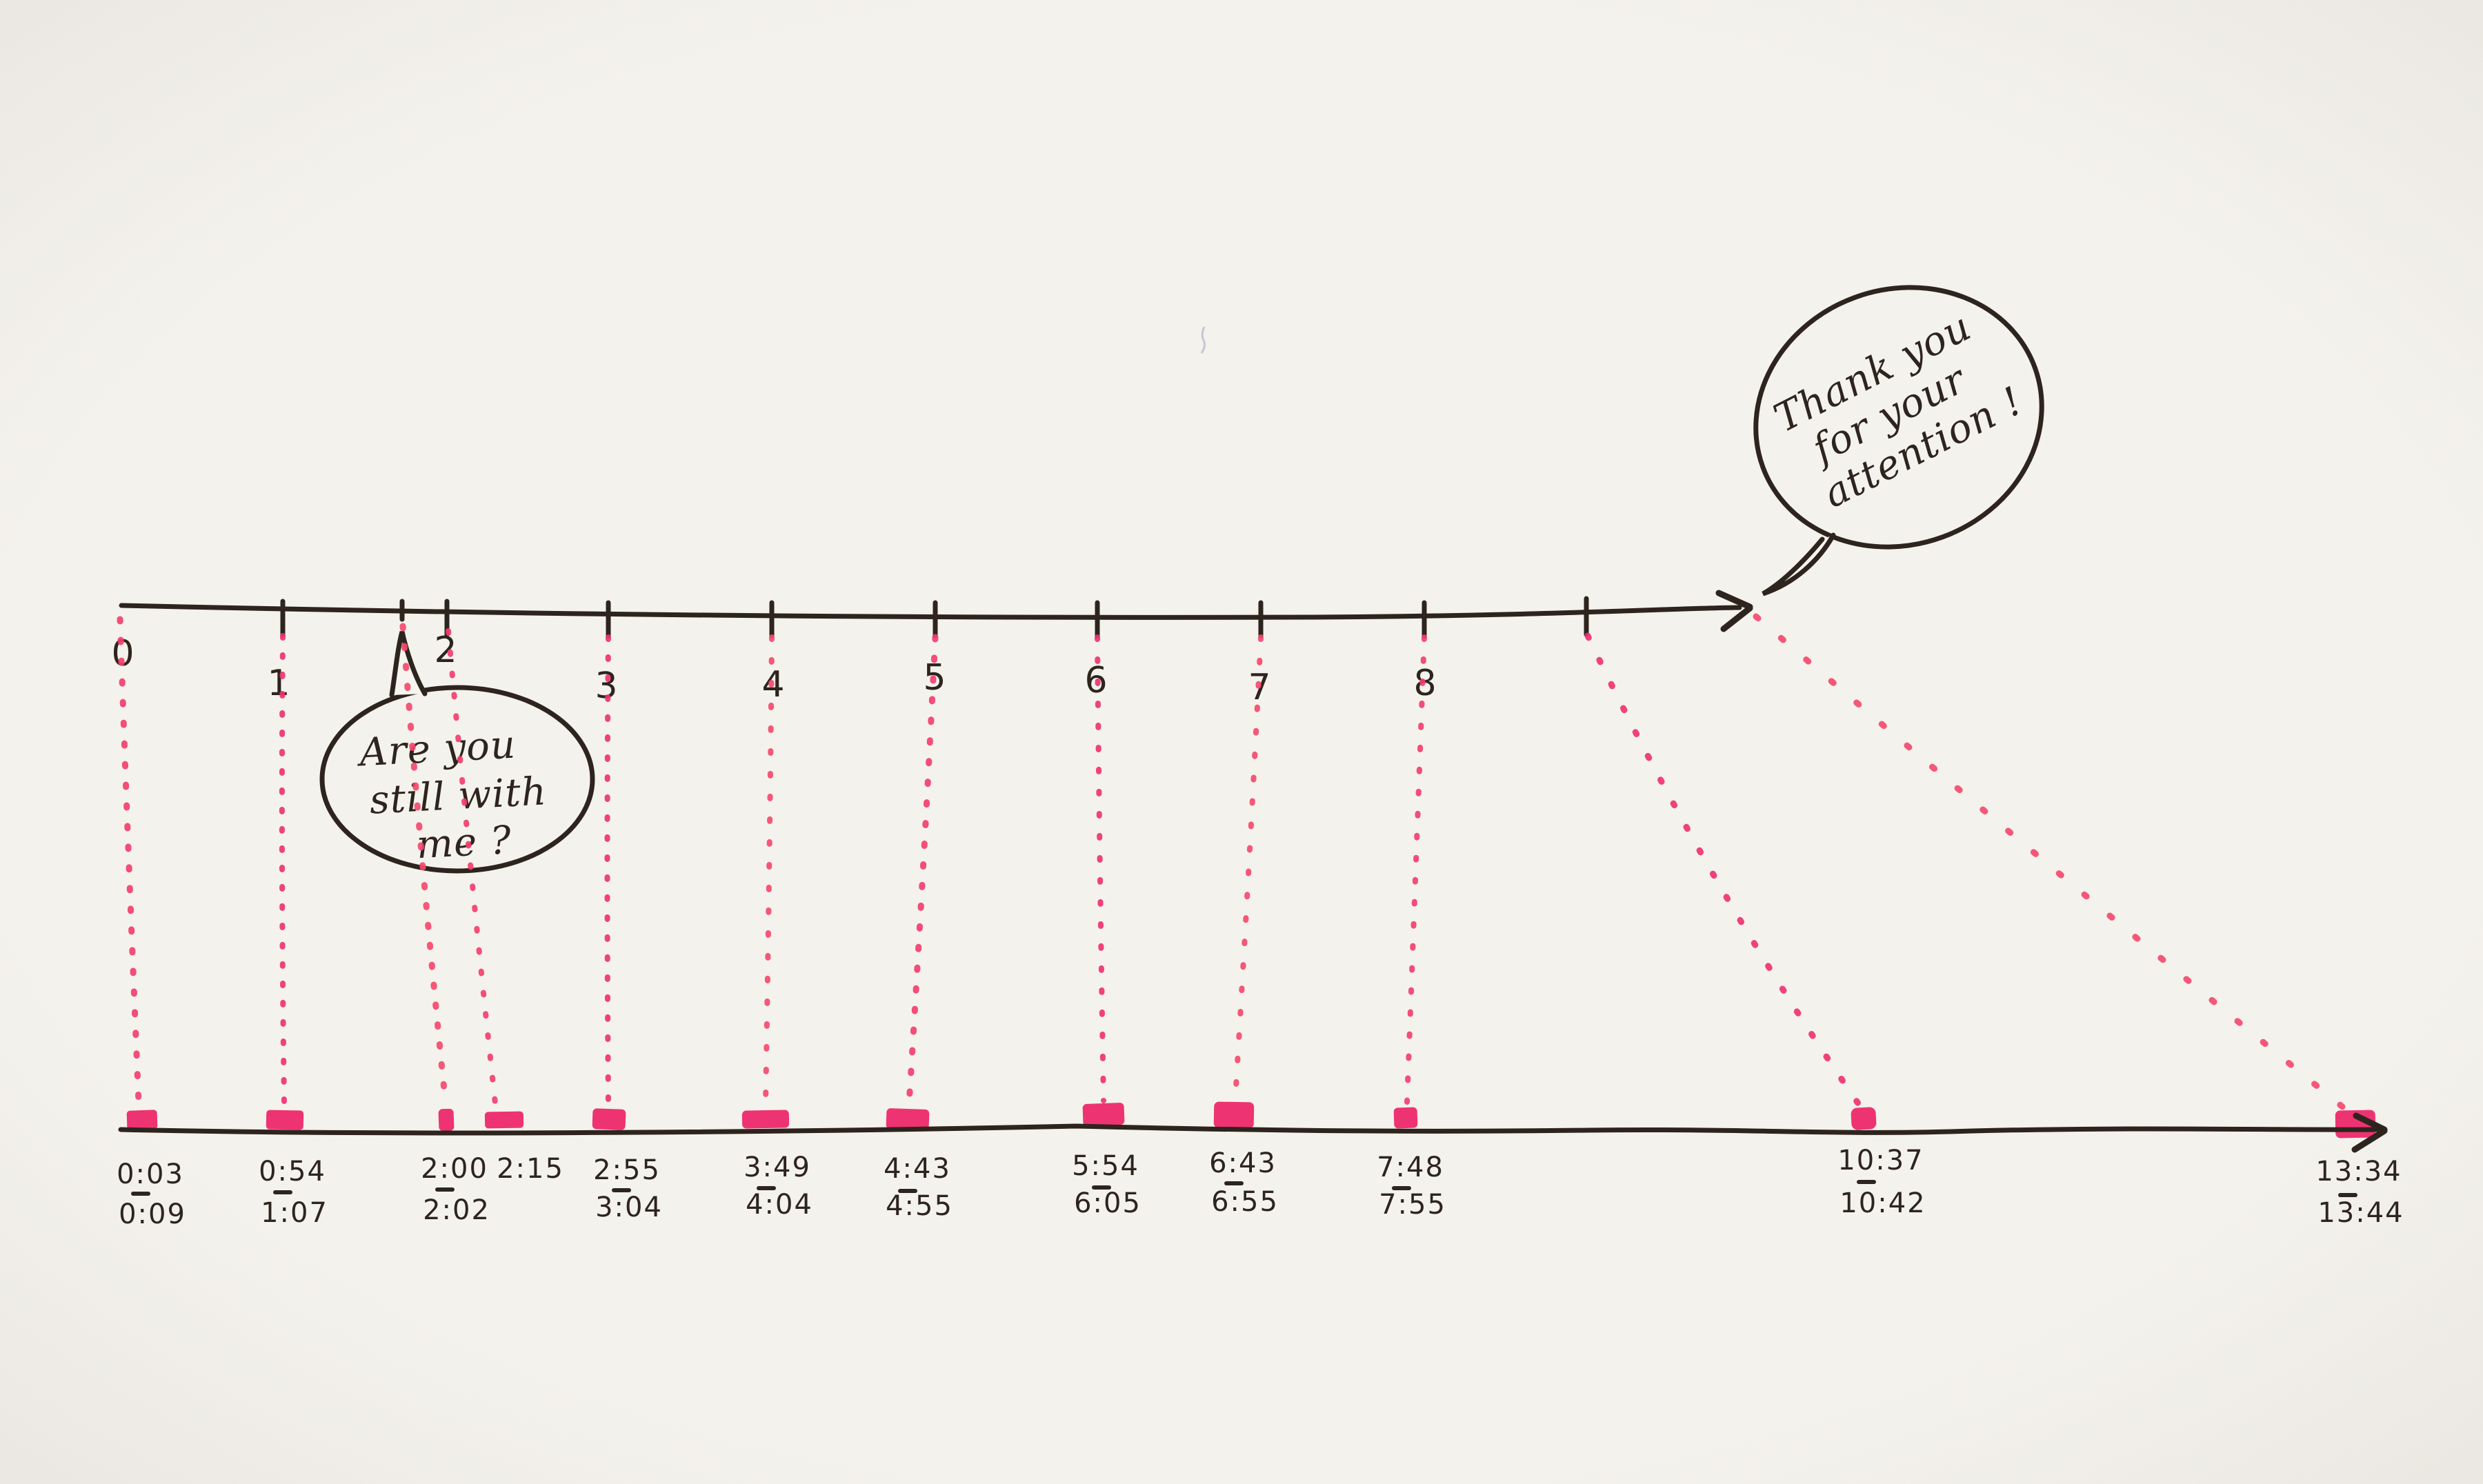 The height and width of the screenshot is (1484, 2483). Describe the element at coordinates (629, 1207) in the screenshot. I see `time-end: 3:04` at that location.